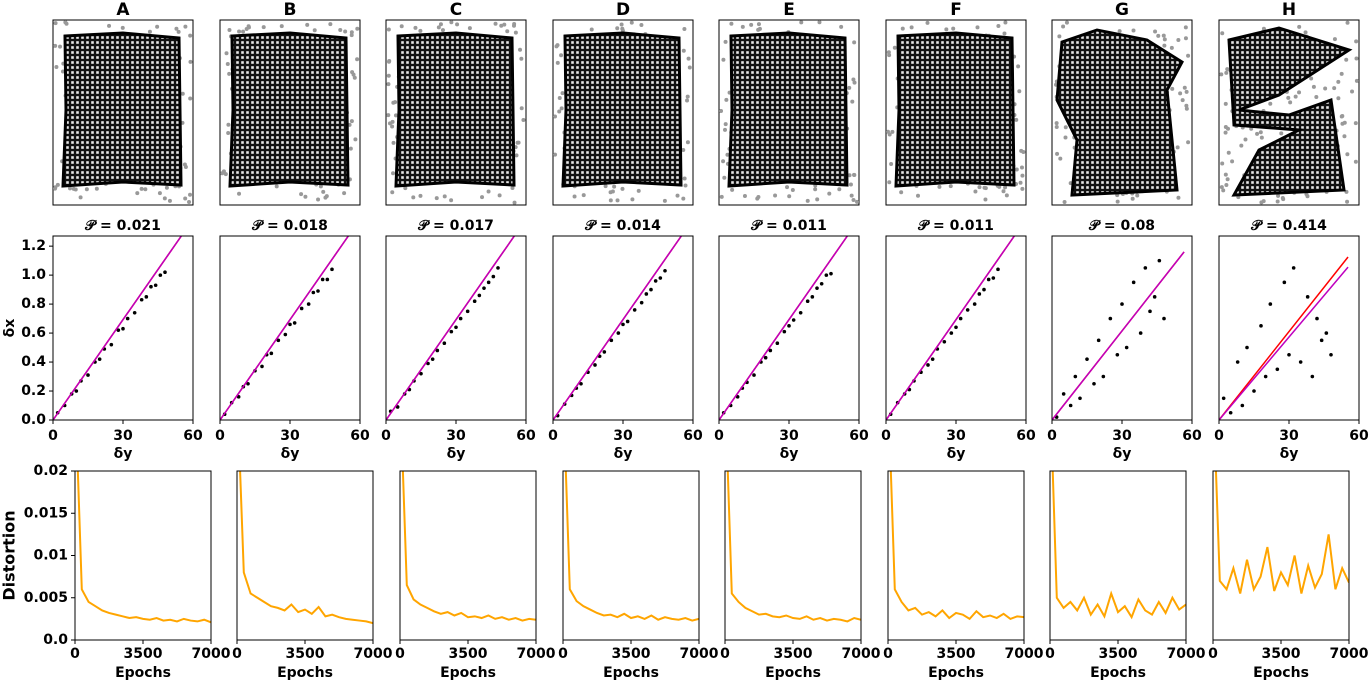  I want to click on y-tick-label: 0.4, so click(33, 362).